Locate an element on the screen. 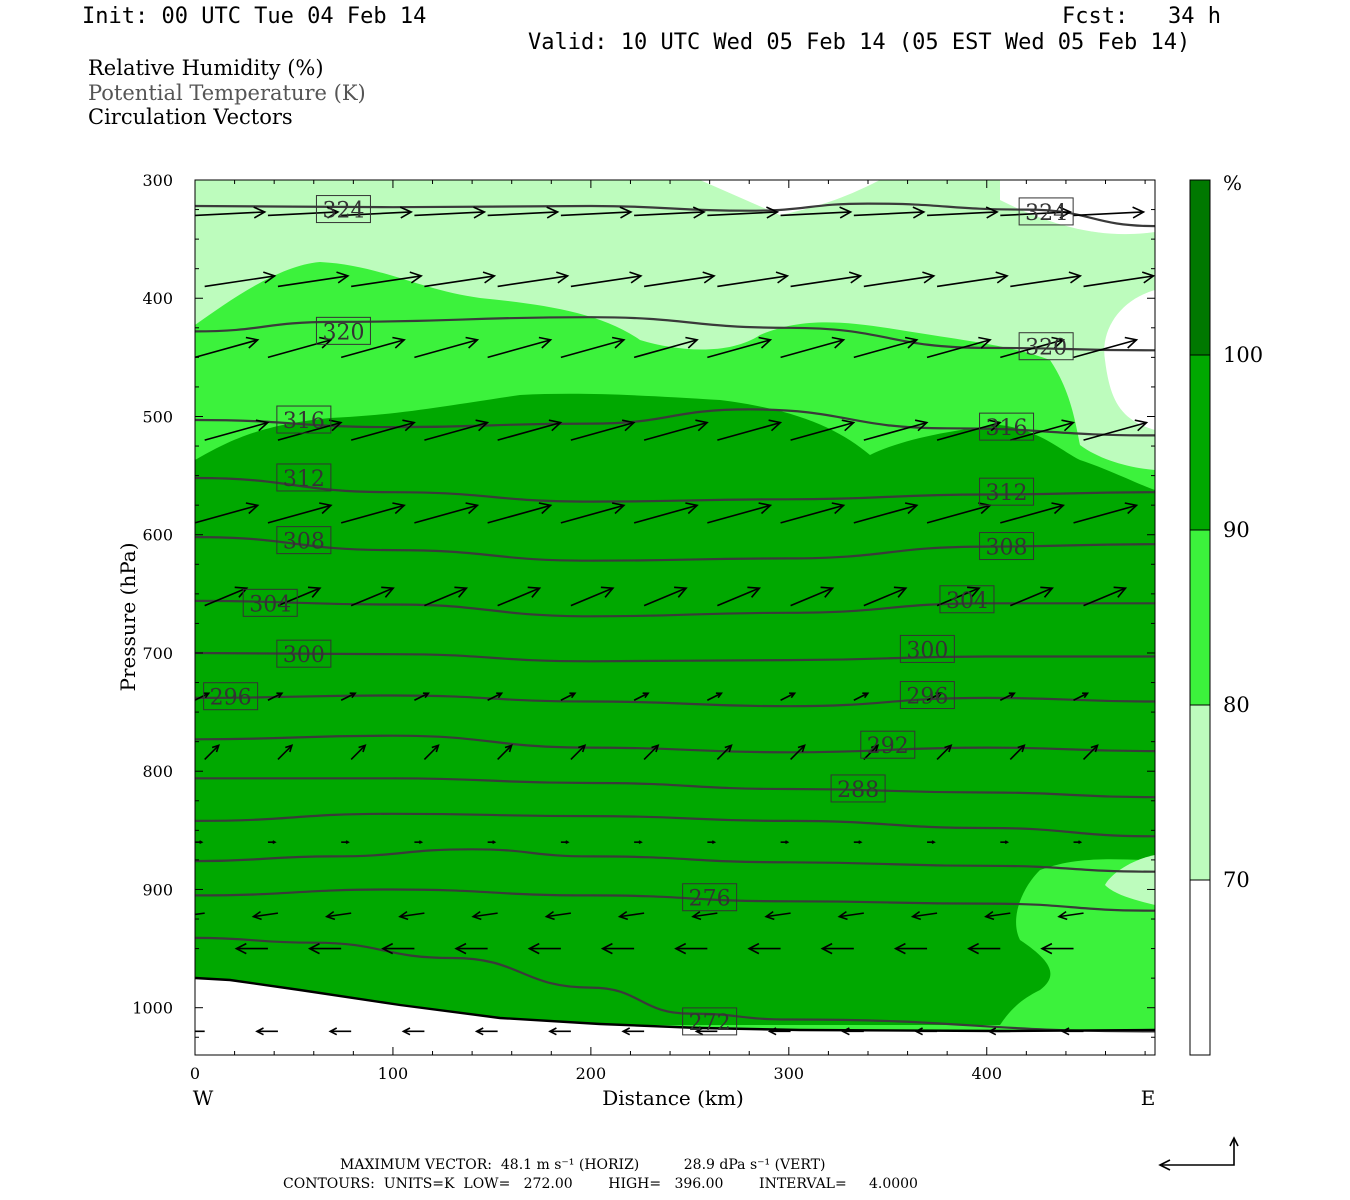 The width and height of the screenshot is (1350, 1200). x-axis-title: Distance (km) is located at coordinates (673, 1098).